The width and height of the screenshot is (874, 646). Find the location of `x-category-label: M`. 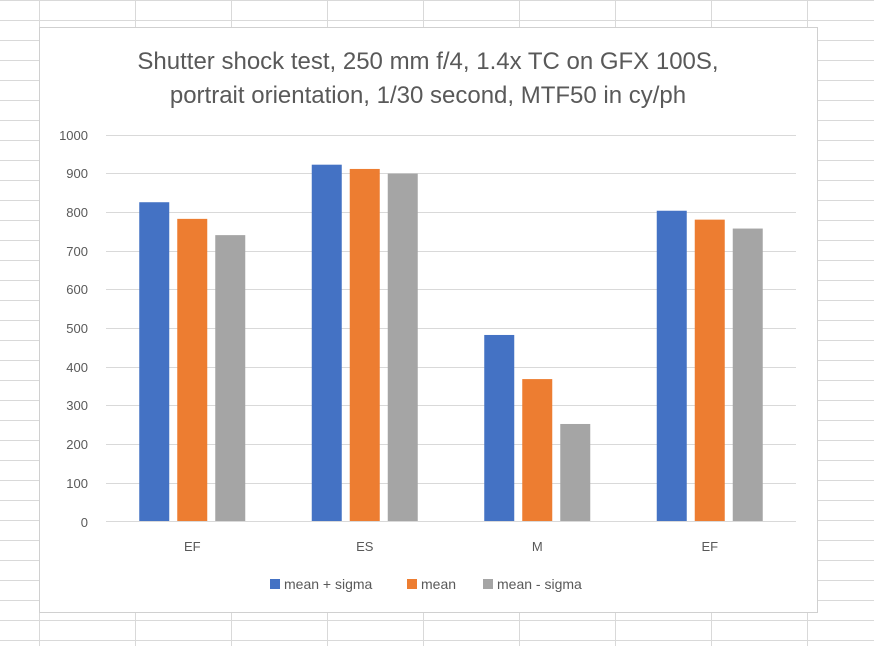

x-category-label: M is located at coordinates (537, 546).